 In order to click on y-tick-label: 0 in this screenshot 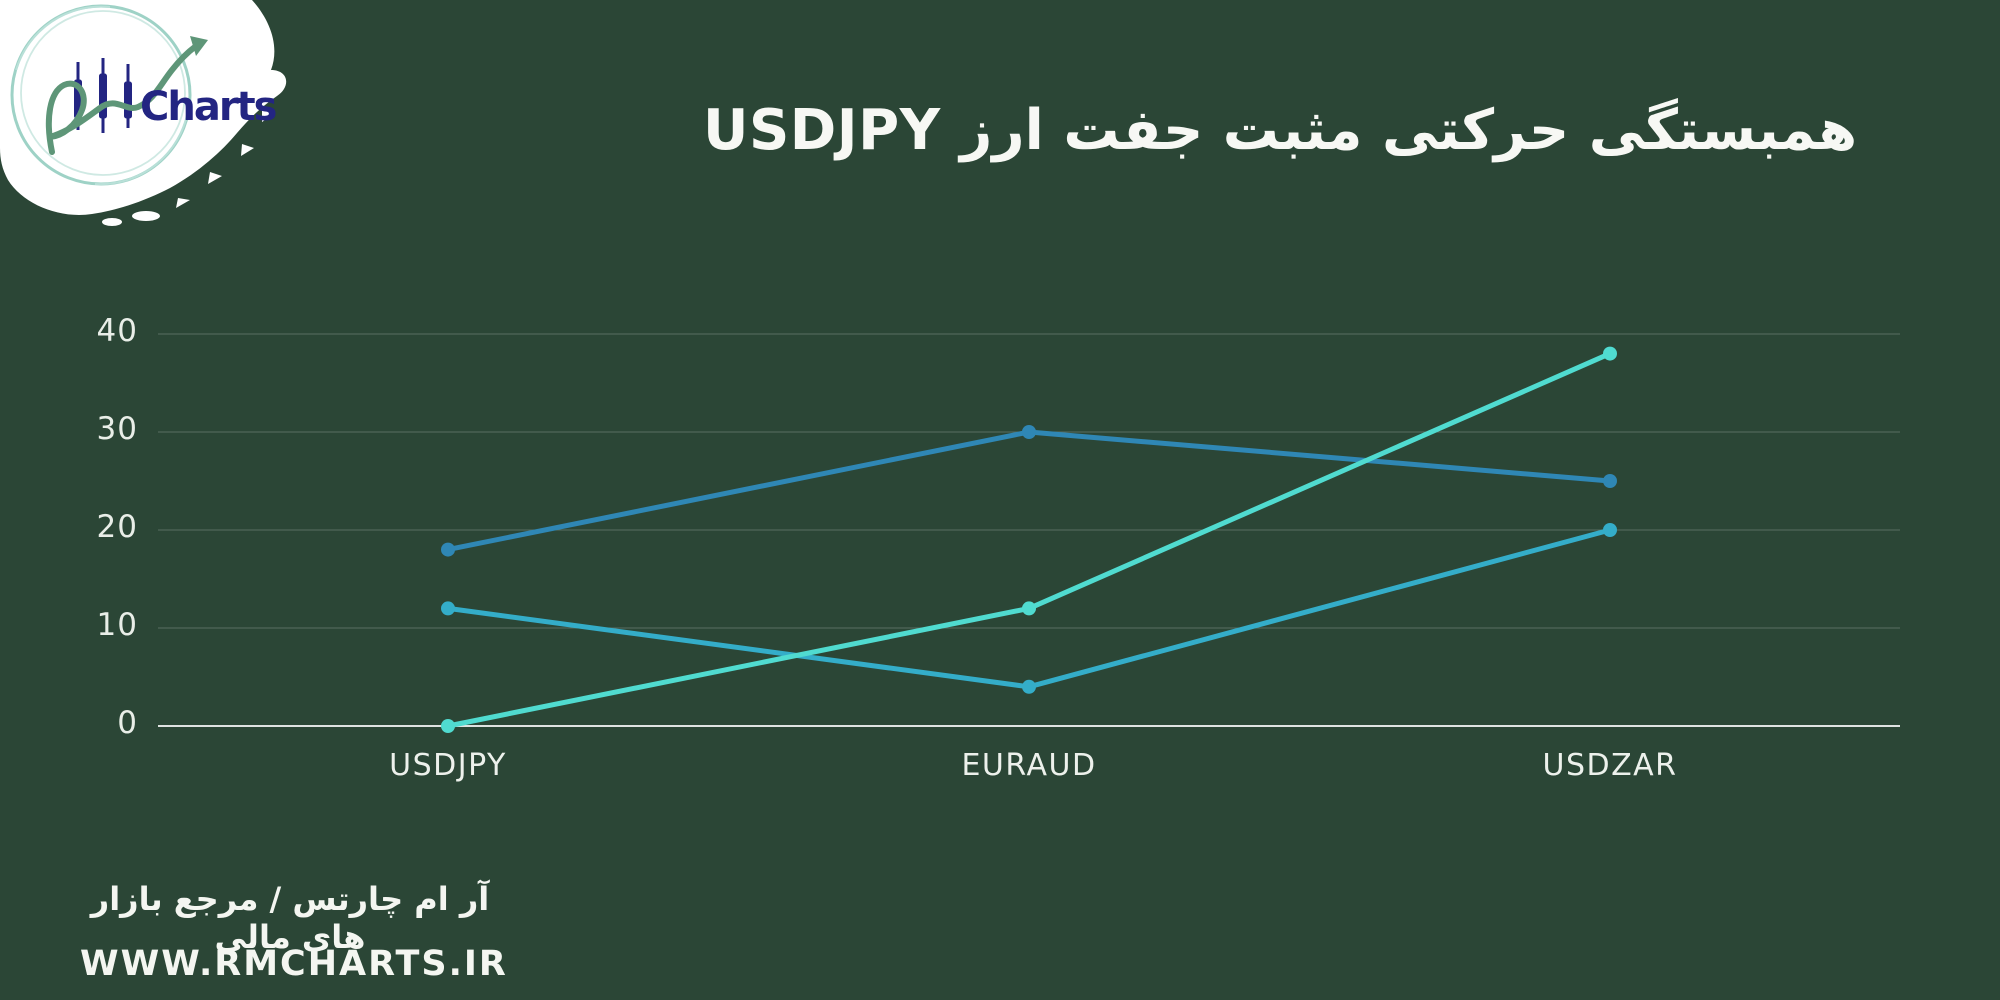, I will do `click(127, 723)`.